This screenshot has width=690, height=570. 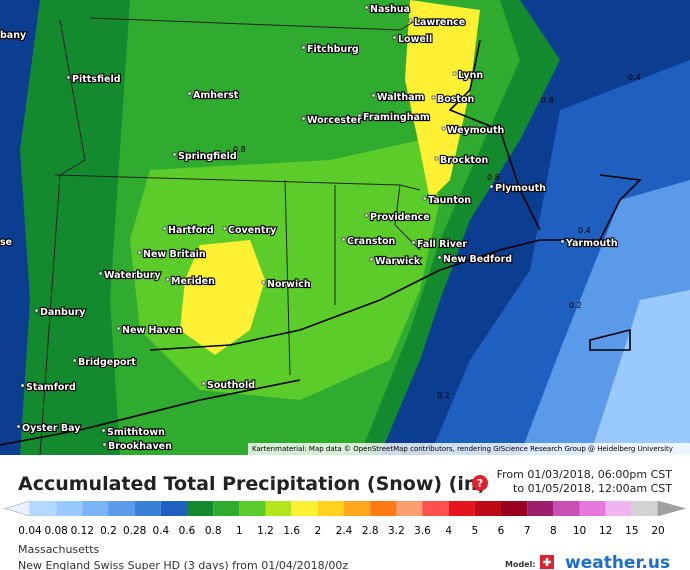 What do you see at coordinates (371, 241) in the screenshot?
I see `city-label: Cranston` at bounding box center [371, 241].